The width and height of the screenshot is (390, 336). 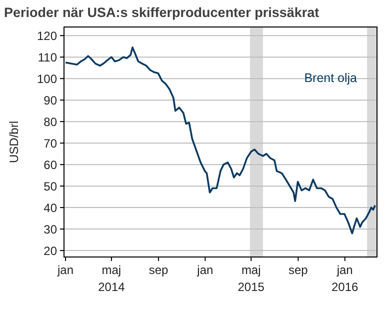 I want to click on x-tick-label: jan 2016, so click(x=345, y=278).